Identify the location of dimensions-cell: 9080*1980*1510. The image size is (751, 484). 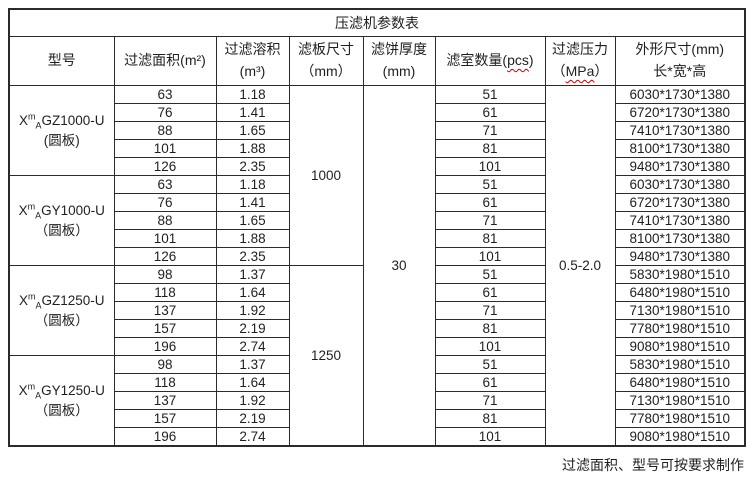
(680, 346).